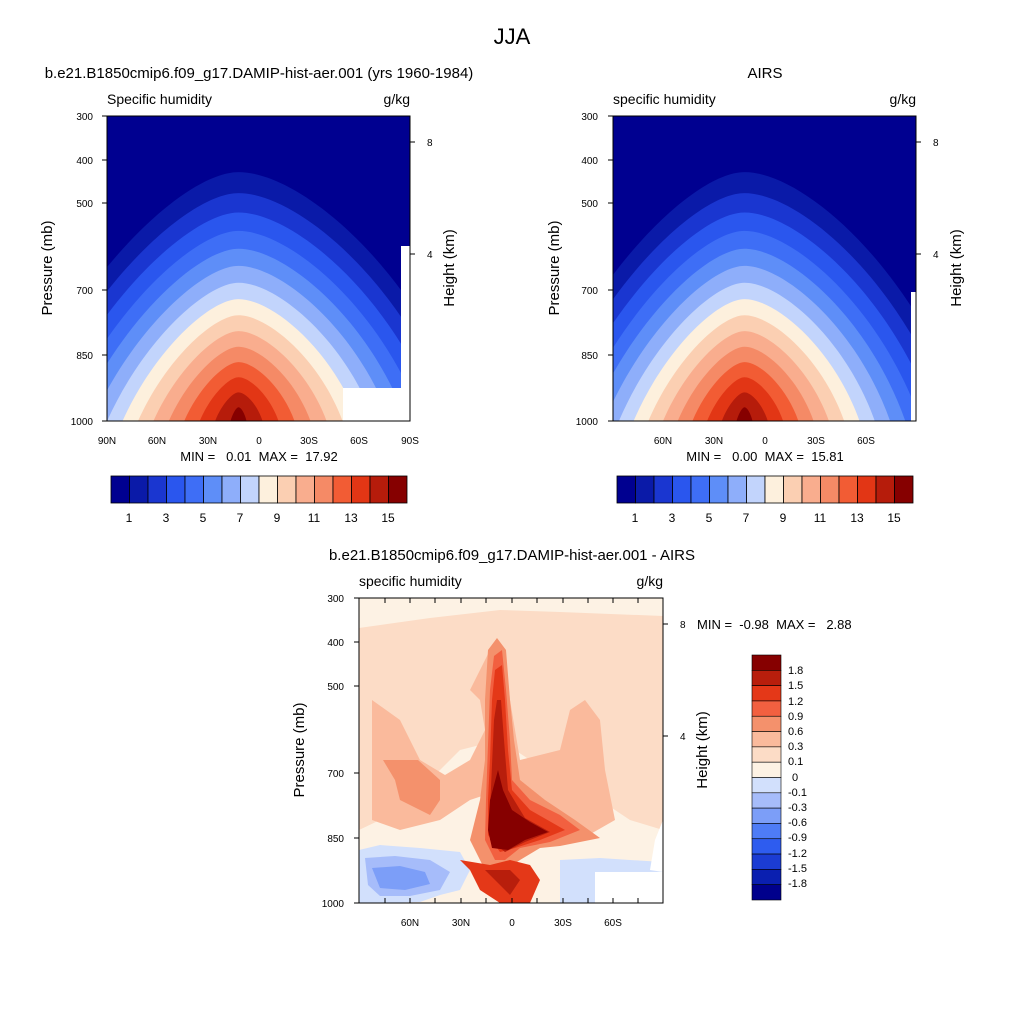 Image resolution: width=1024 pixels, height=1024 pixels. Describe the element at coordinates (405, 333) in the screenshot. I see `panel-model-missing-edge` at that location.